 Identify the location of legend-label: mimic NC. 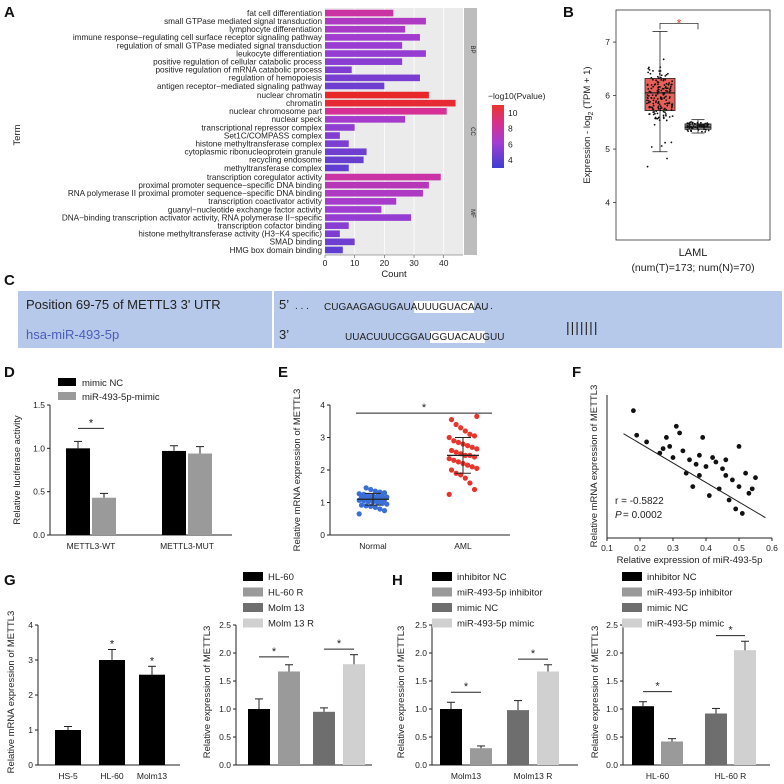
(477, 608).